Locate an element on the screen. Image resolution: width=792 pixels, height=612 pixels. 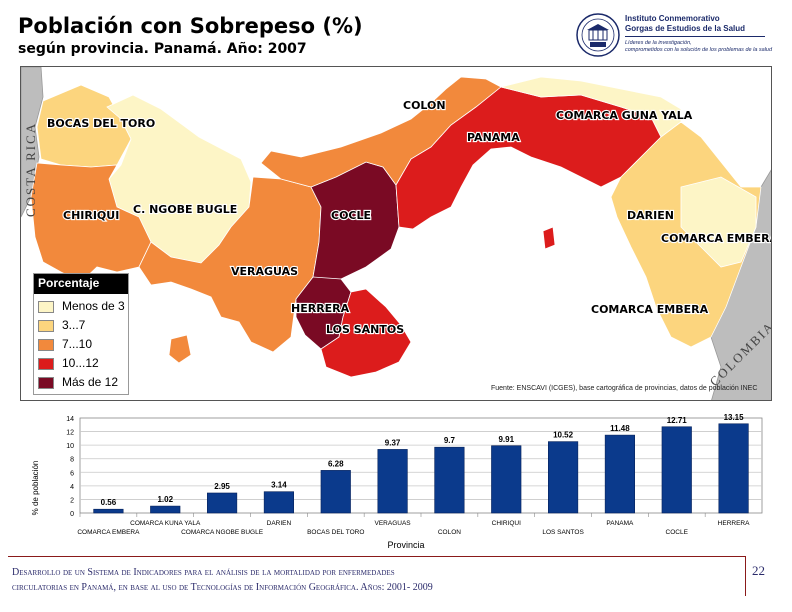
label-ngobe-bugle: C. NGOBE BUGLE is located at coordinates (185, 209).